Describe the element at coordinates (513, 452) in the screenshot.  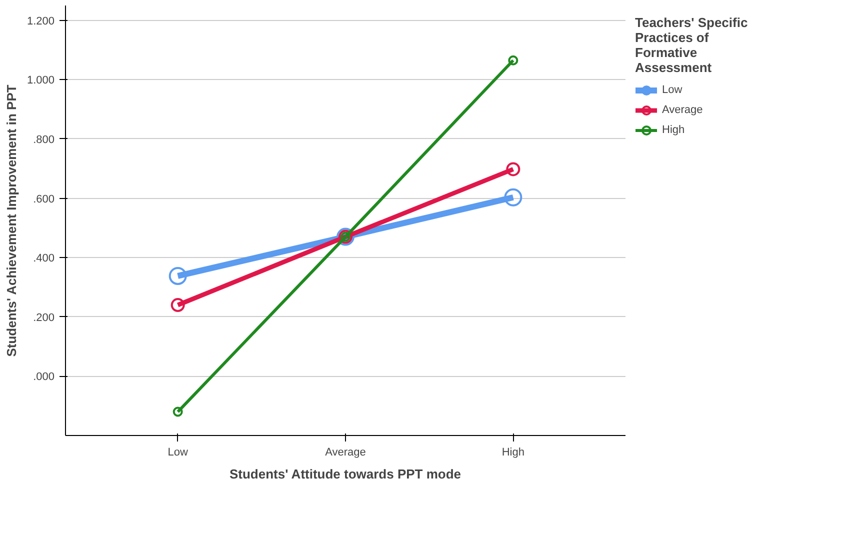
I see `x-tick-label: High` at that location.